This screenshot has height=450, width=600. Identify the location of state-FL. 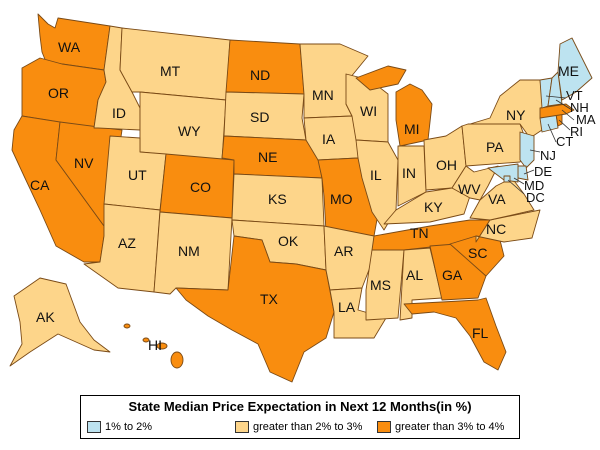
(455, 334).